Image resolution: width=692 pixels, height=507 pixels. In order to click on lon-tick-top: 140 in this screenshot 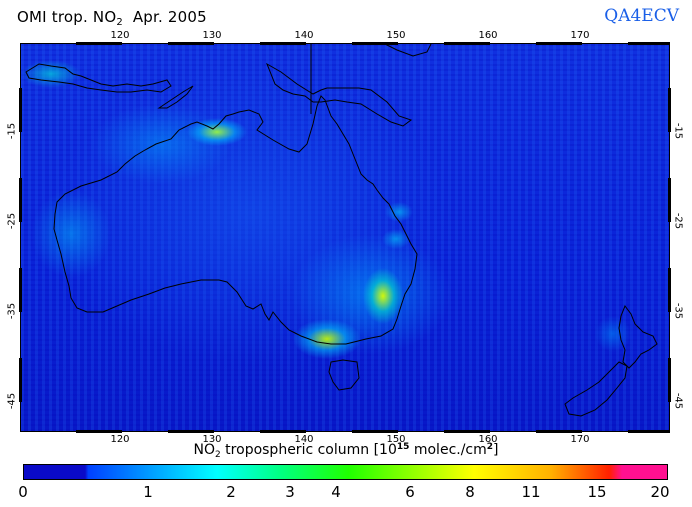, I will do `click(304, 35)`.